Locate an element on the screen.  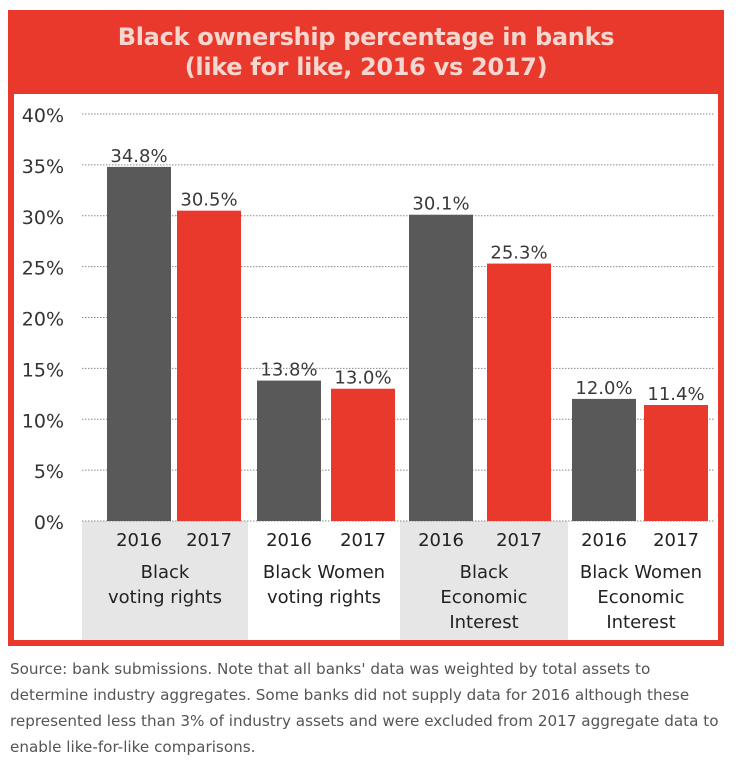
data-label: 13.8% is located at coordinates (288, 370).